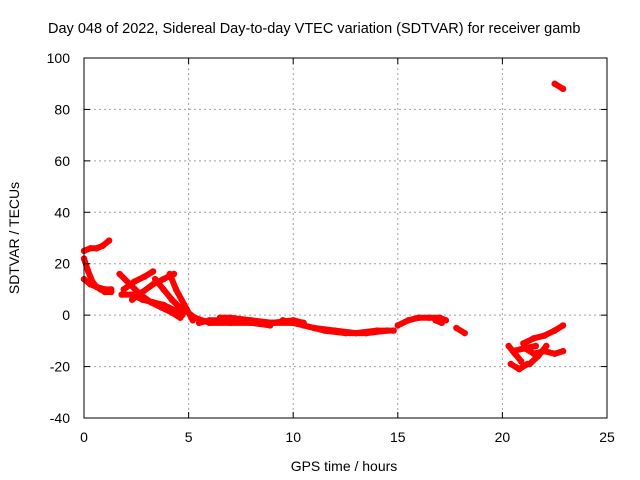 The image size is (640, 480). Describe the element at coordinates (169, 294) in the screenshot. I see `series-arc-h` at that location.